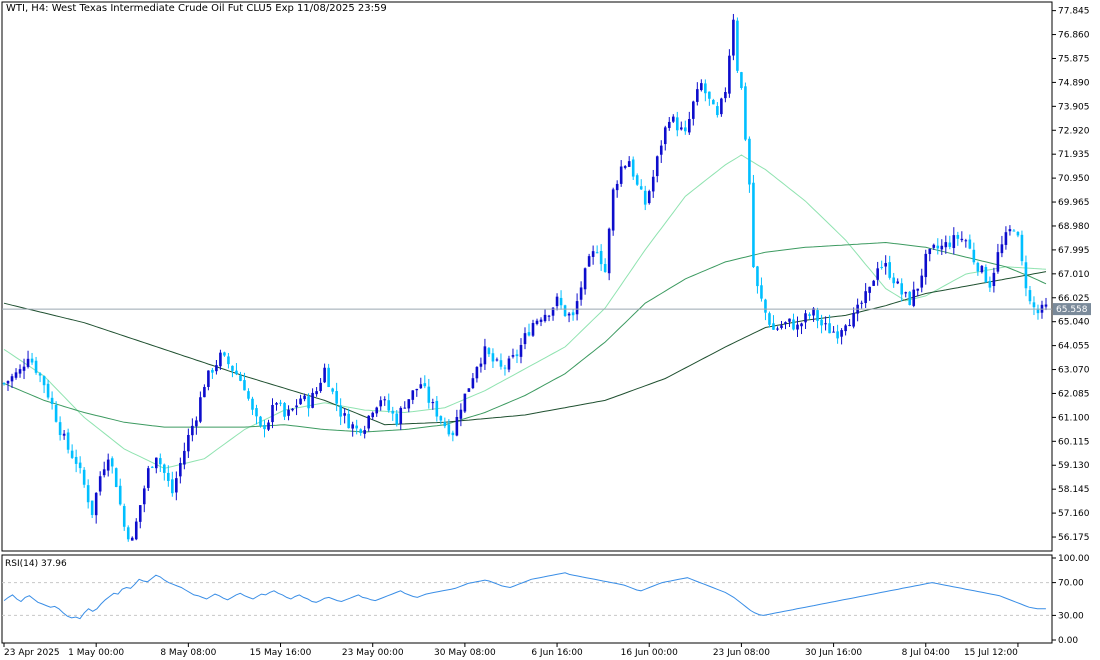 The image size is (1100, 660). Describe the element at coordinates (1074, 347) in the screenshot. I see `price-axis-tick-label: 64.055` at that location.